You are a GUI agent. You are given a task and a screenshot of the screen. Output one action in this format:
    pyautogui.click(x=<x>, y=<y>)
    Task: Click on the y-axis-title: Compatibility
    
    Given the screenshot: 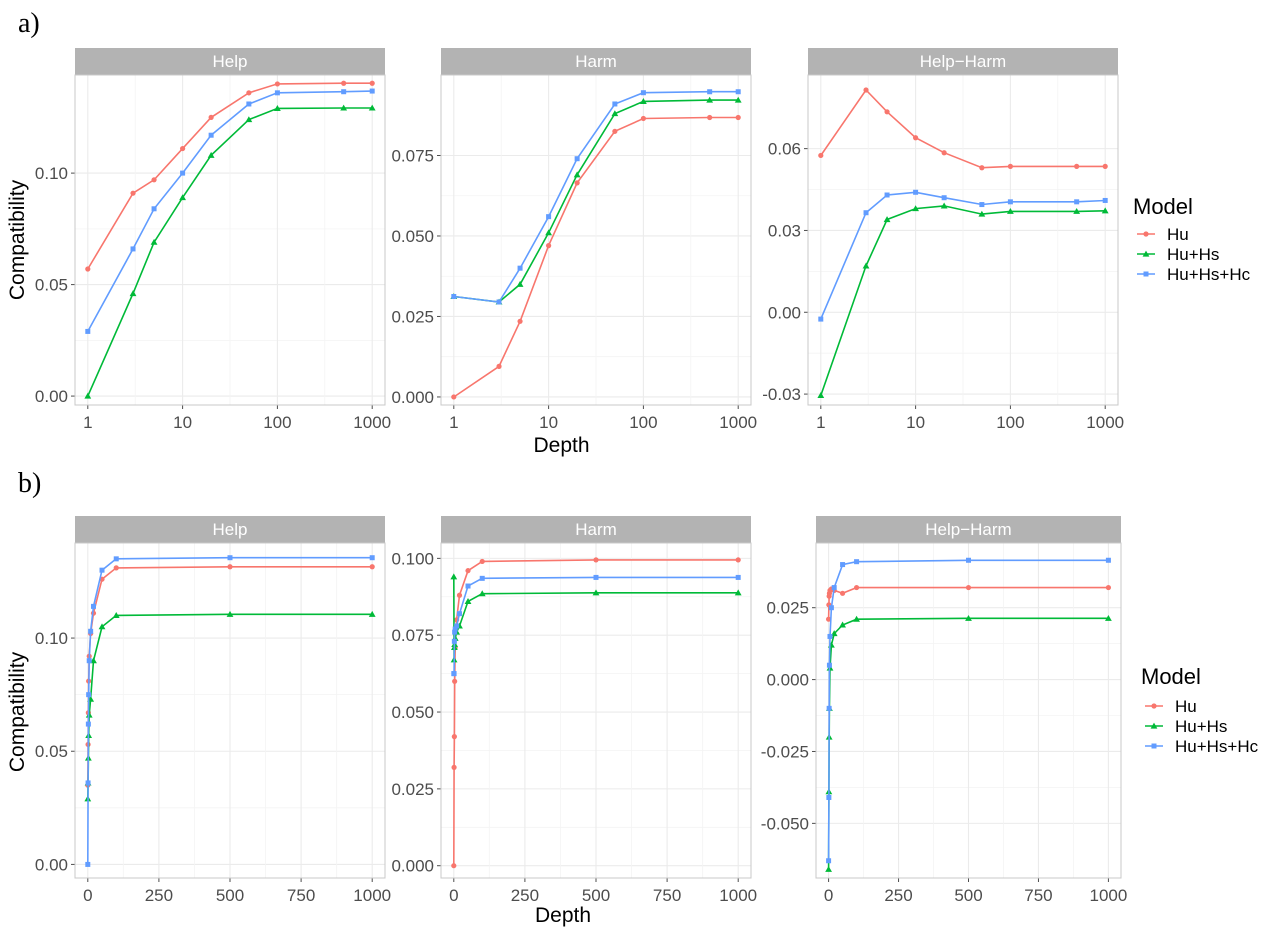 What is the action you would take?
    pyautogui.click(x=17, y=711)
    